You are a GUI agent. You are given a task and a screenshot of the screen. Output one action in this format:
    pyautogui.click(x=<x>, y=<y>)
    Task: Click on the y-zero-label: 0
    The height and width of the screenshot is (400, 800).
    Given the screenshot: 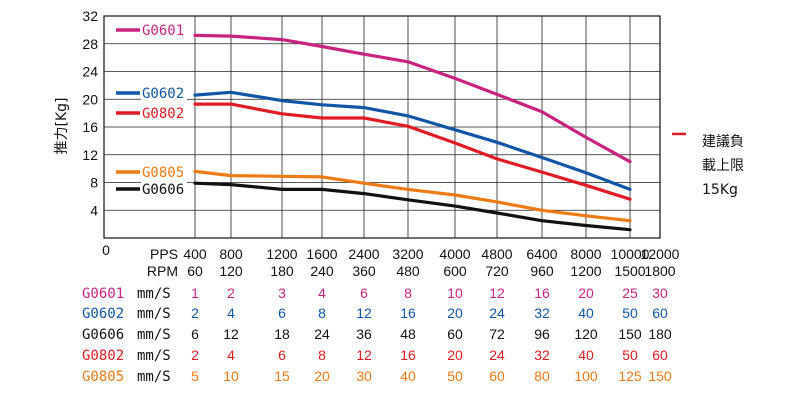 What is the action you would take?
    pyautogui.click(x=106, y=250)
    